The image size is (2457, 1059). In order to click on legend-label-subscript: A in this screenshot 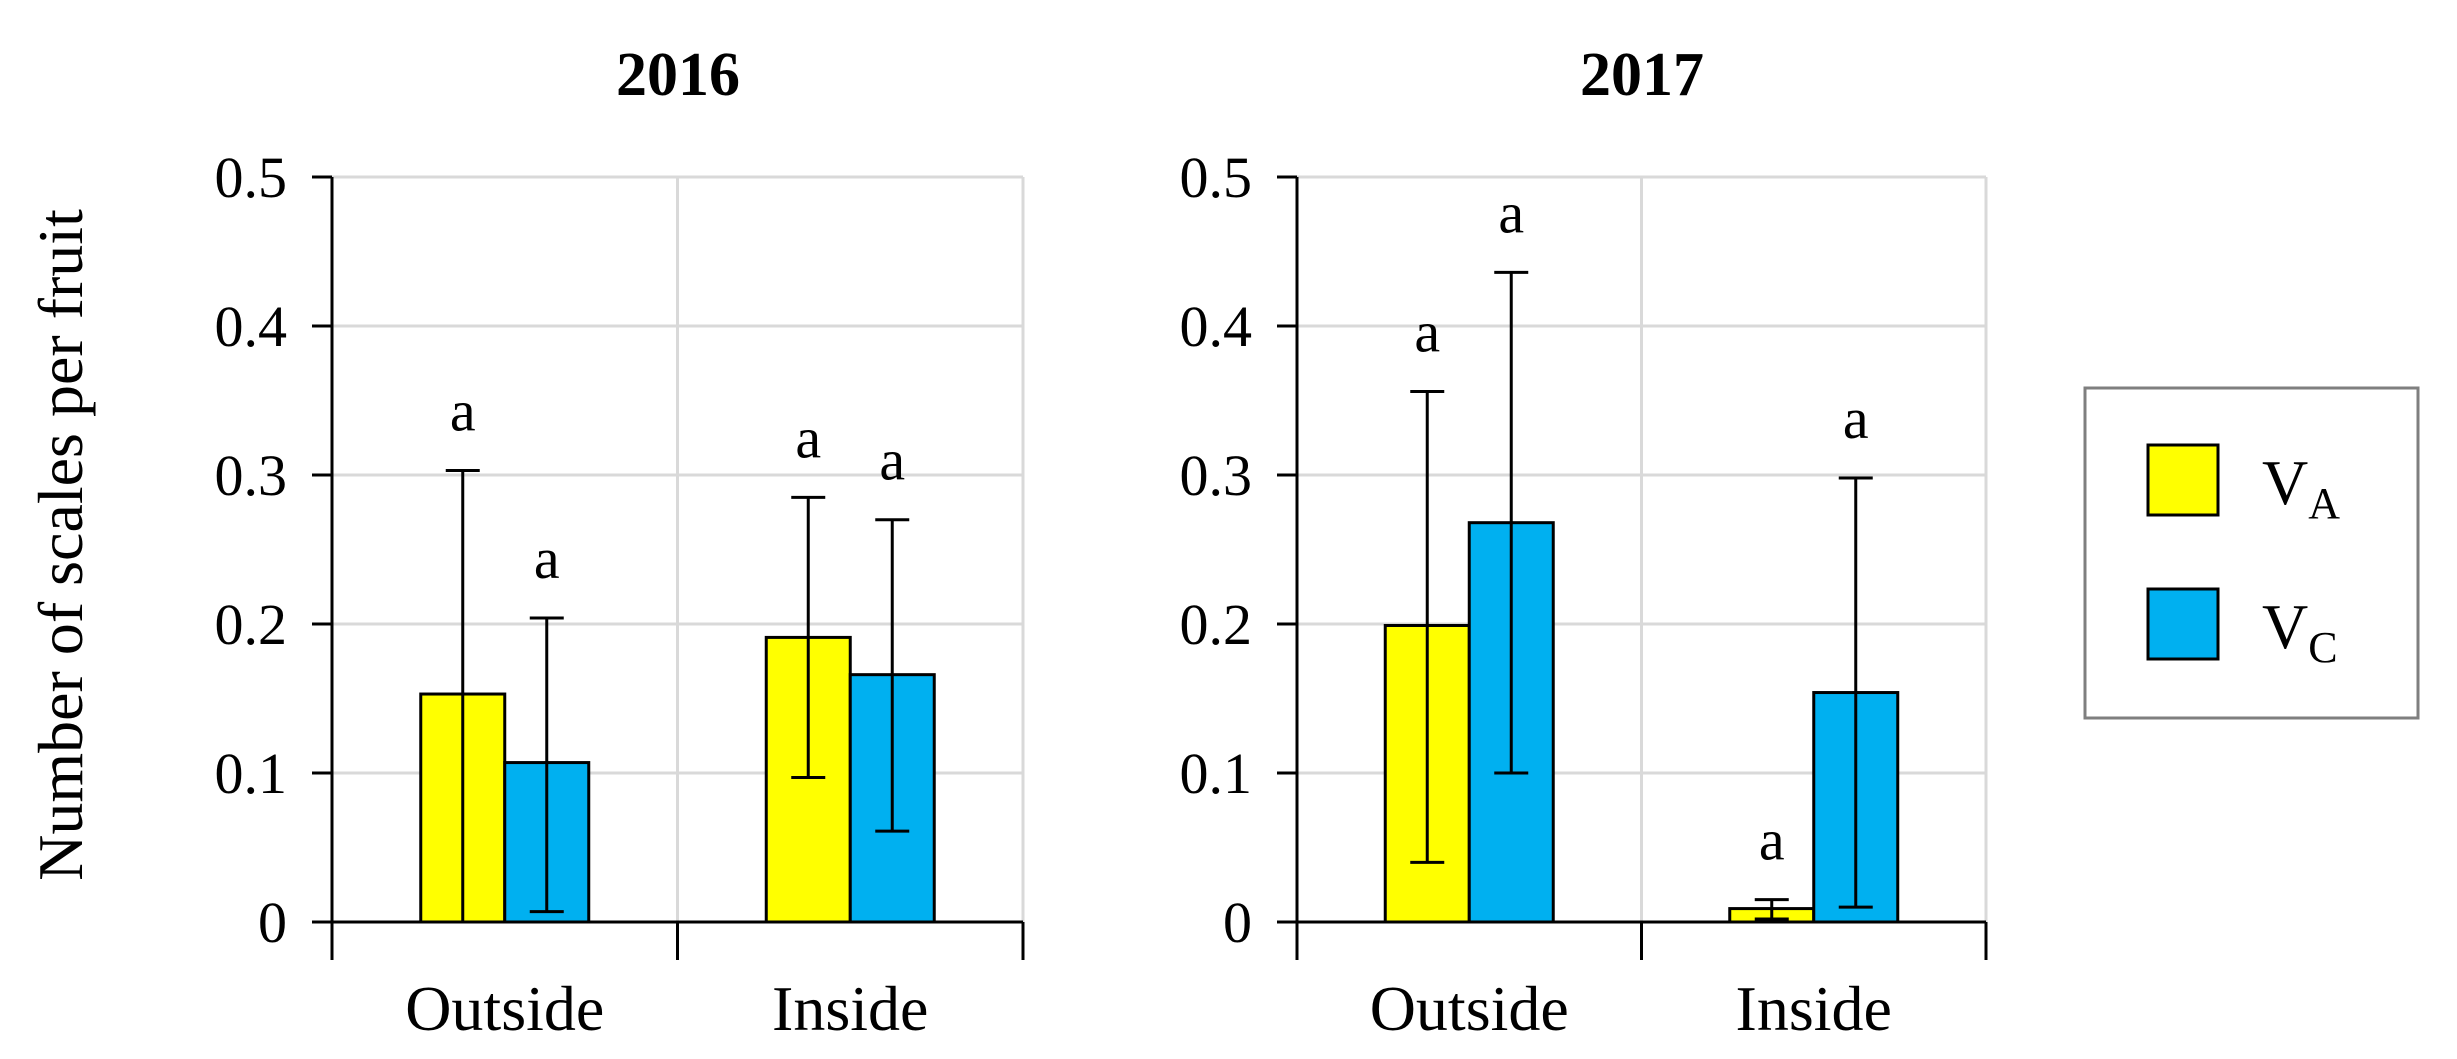, I will do `click(2324, 503)`.